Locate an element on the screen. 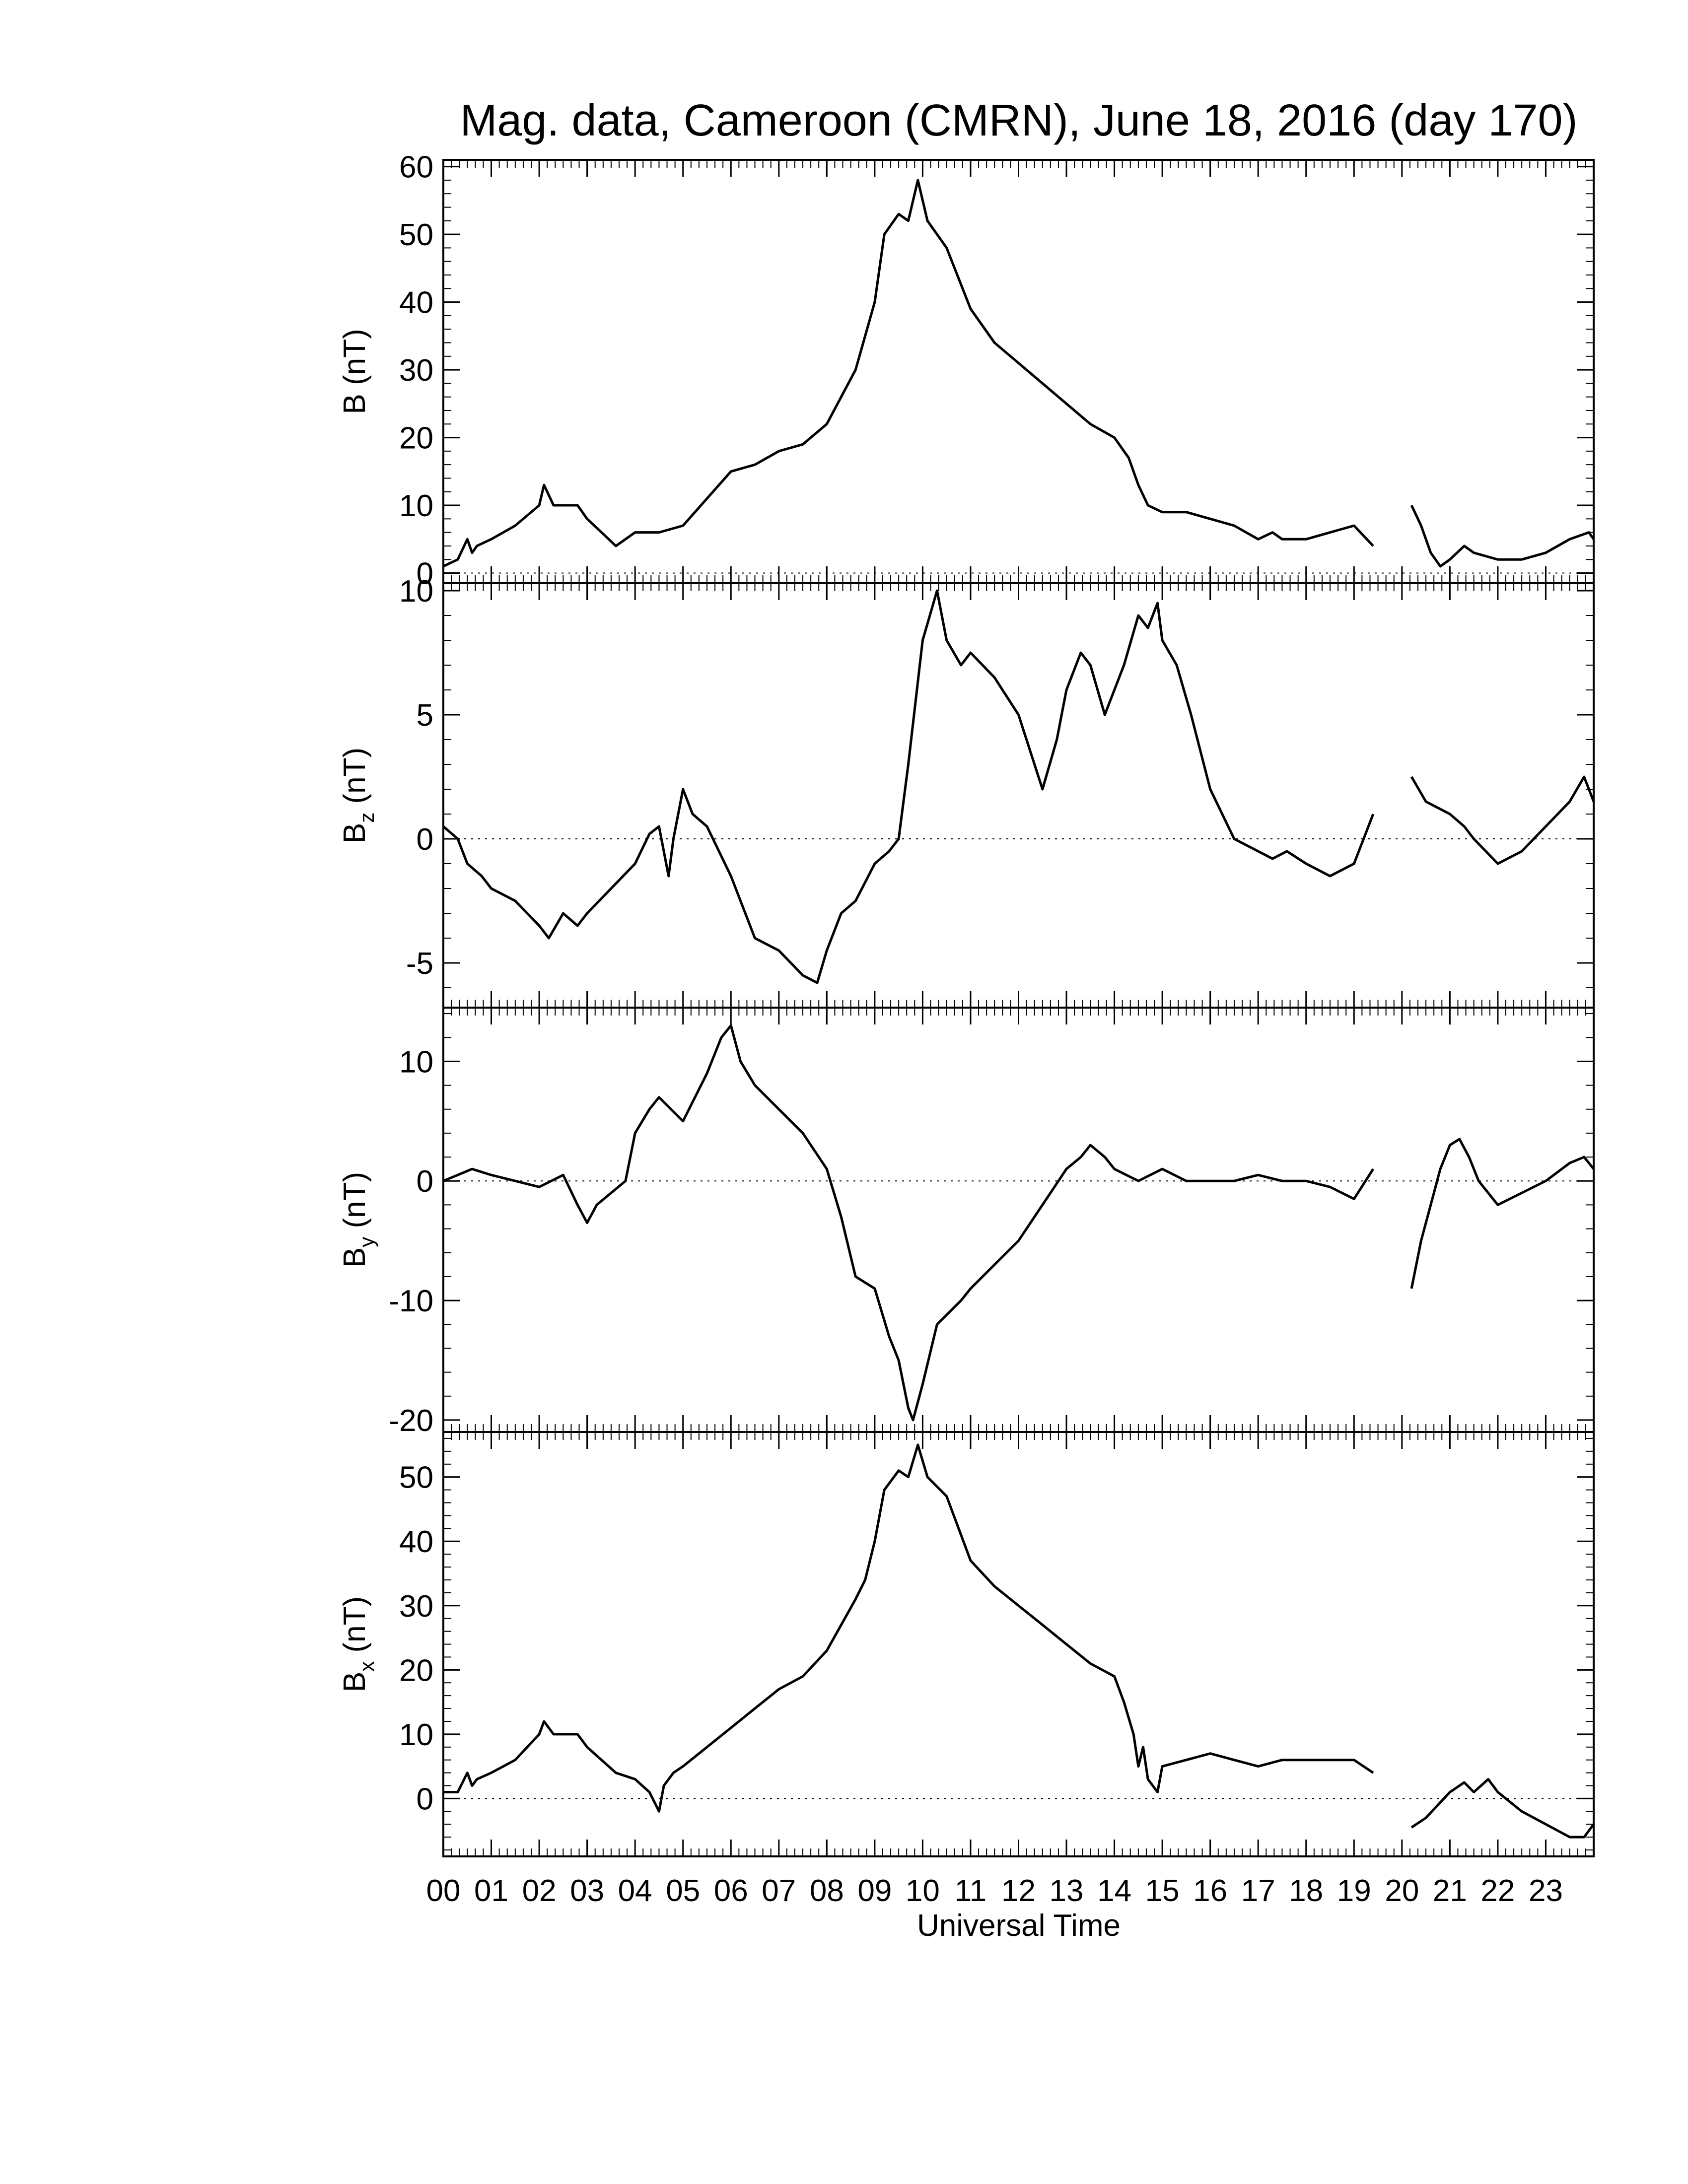 The height and width of the screenshot is (2184, 1688). y-tick-label-bx: 0 is located at coordinates (425, 1799).